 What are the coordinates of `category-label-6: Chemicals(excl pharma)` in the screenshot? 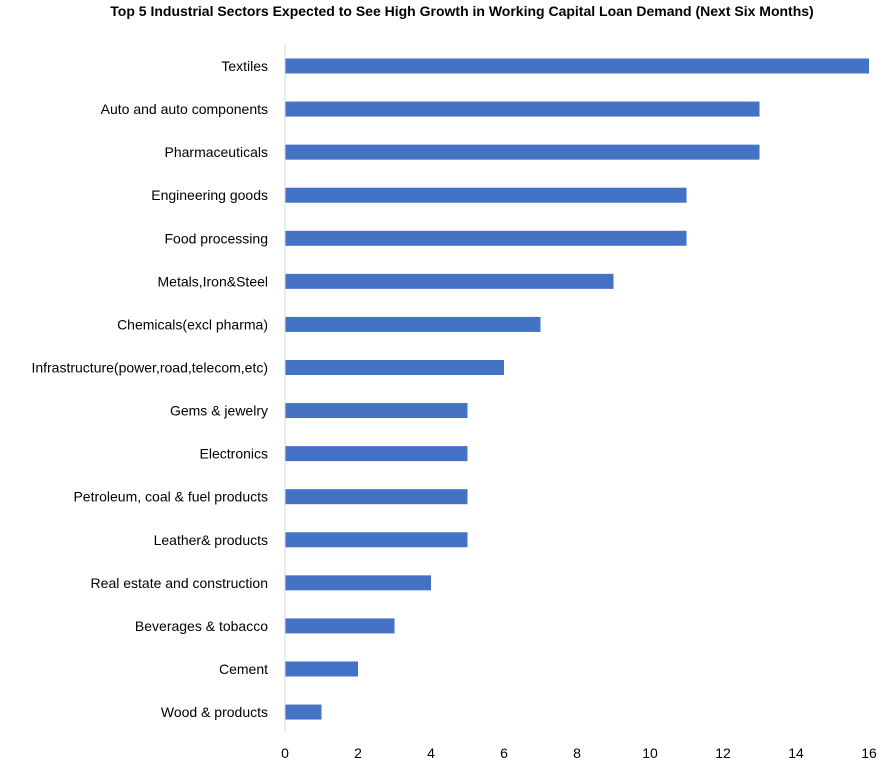 It's located at (192, 324).